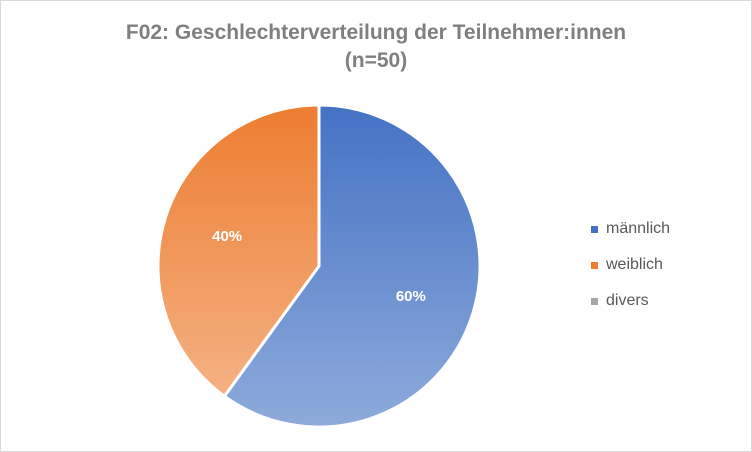  What do you see at coordinates (594, 229) in the screenshot?
I see `legend-swatch-maennlich` at bounding box center [594, 229].